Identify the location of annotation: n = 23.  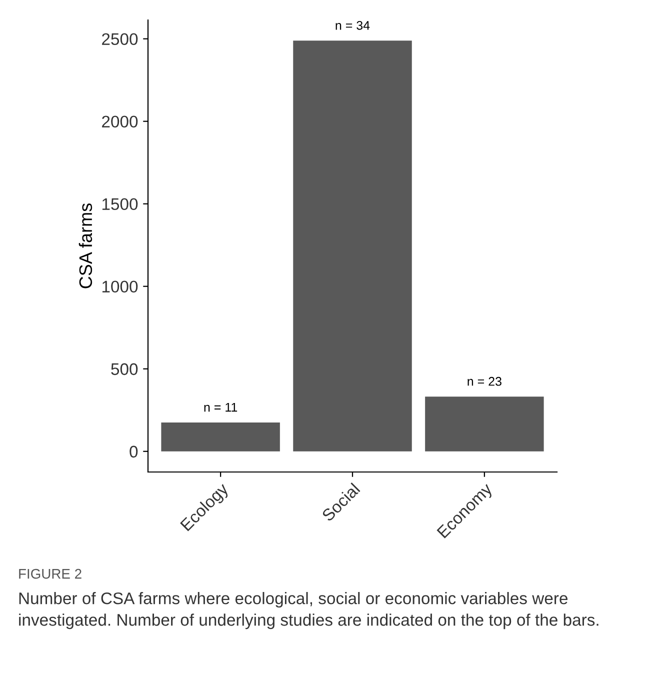
(485, 381).